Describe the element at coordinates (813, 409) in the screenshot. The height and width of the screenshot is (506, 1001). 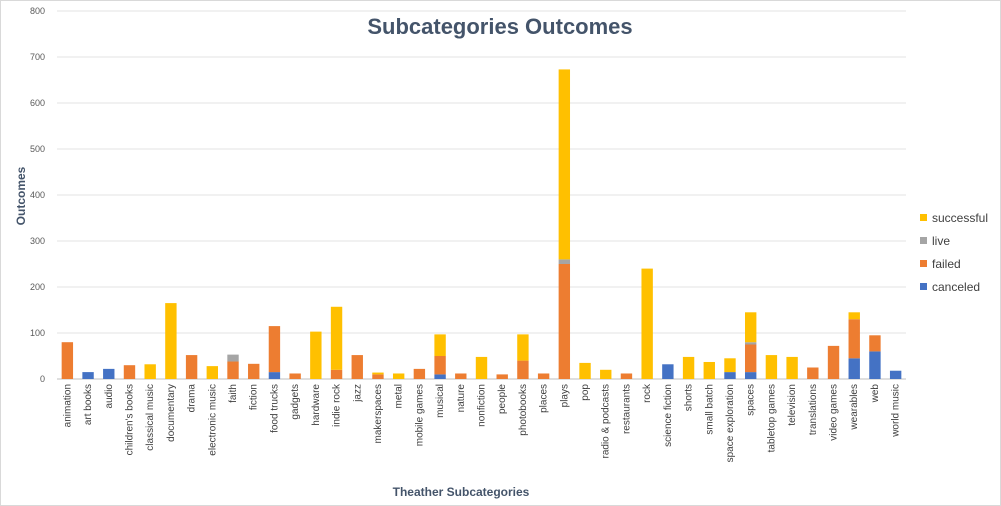
I see `x-category-label: translations` at that location.